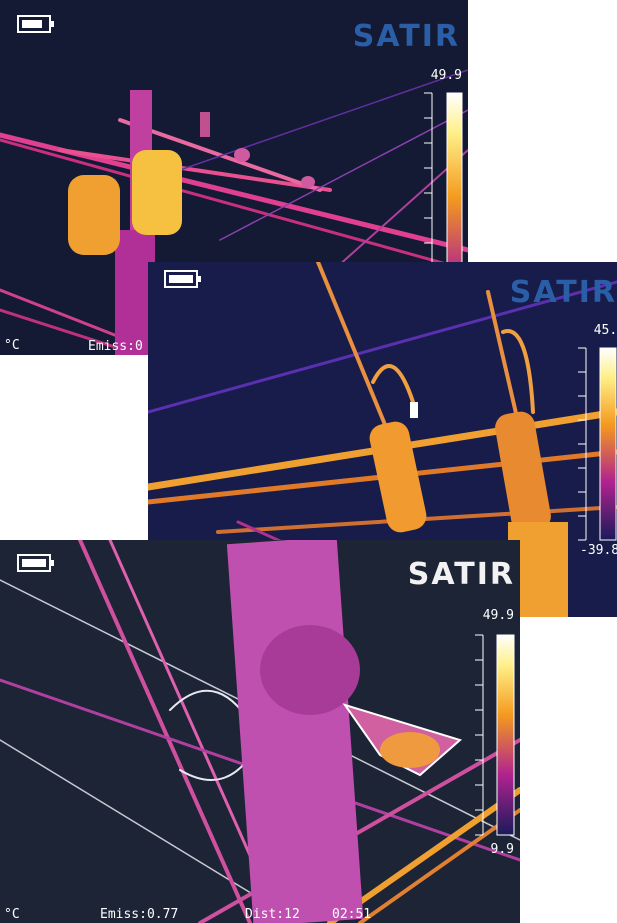  I want to click on emissivity: Emiss:0.77, so click(139, 914).